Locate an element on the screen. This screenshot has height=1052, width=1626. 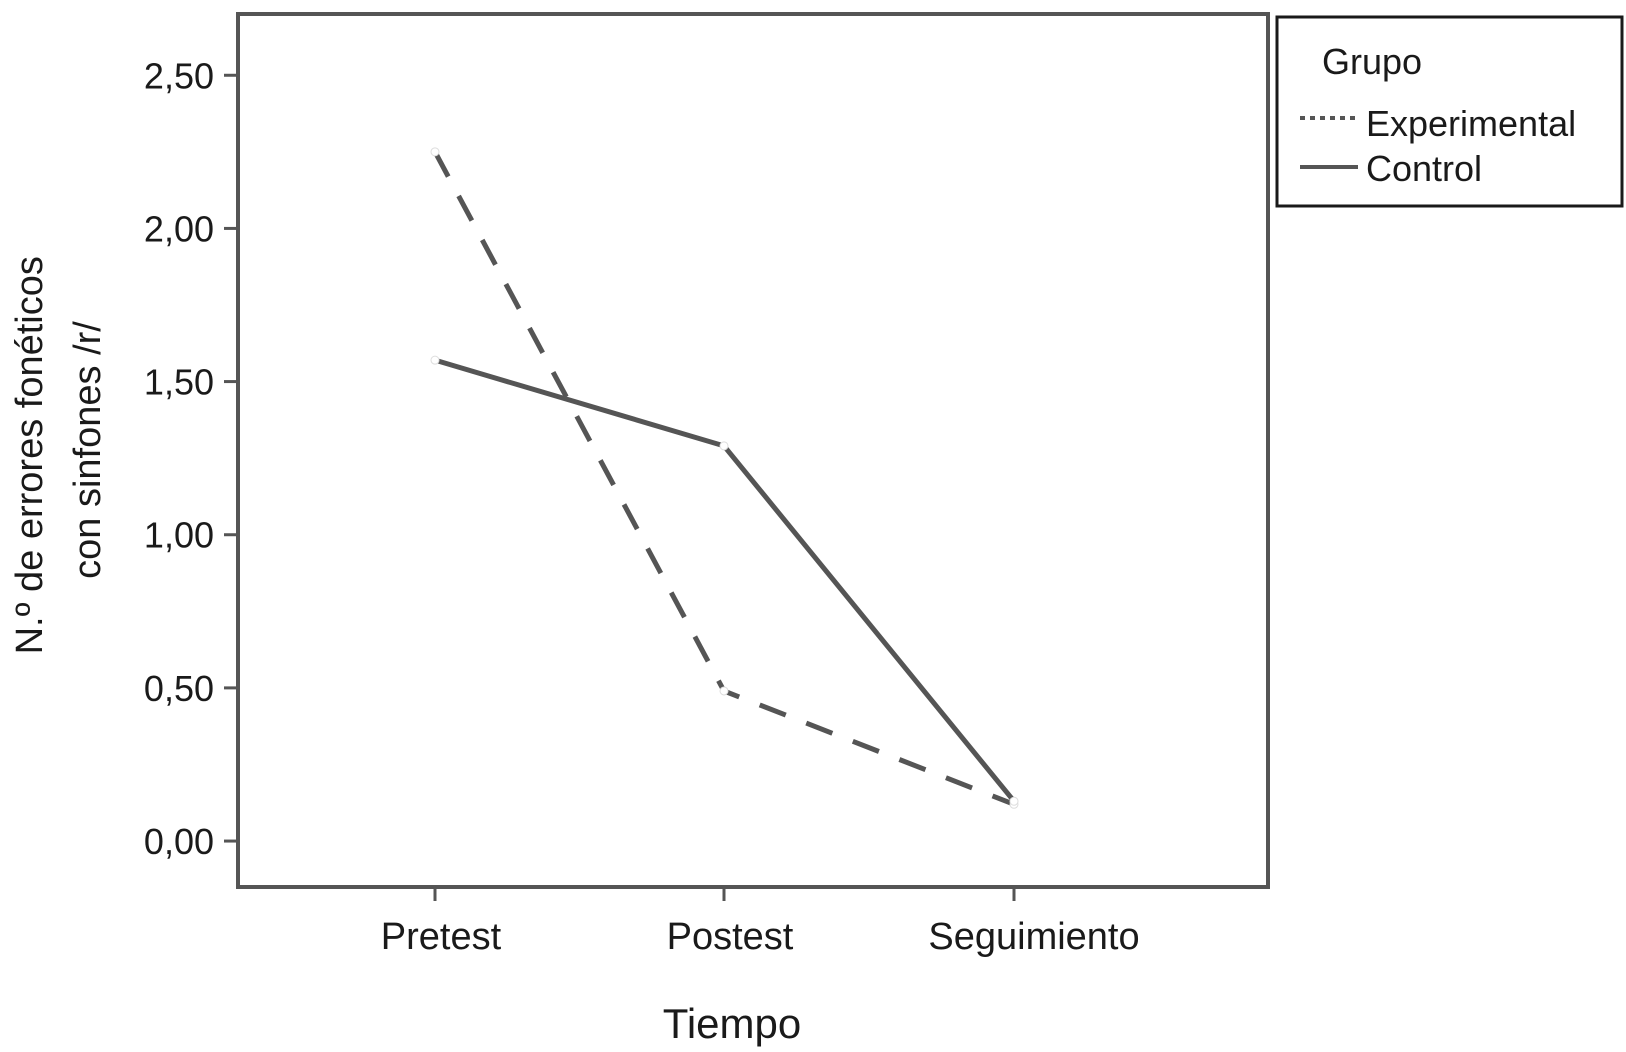
x-axis: Pretest Postest Seguimiento is located at coordinates (760, 922).